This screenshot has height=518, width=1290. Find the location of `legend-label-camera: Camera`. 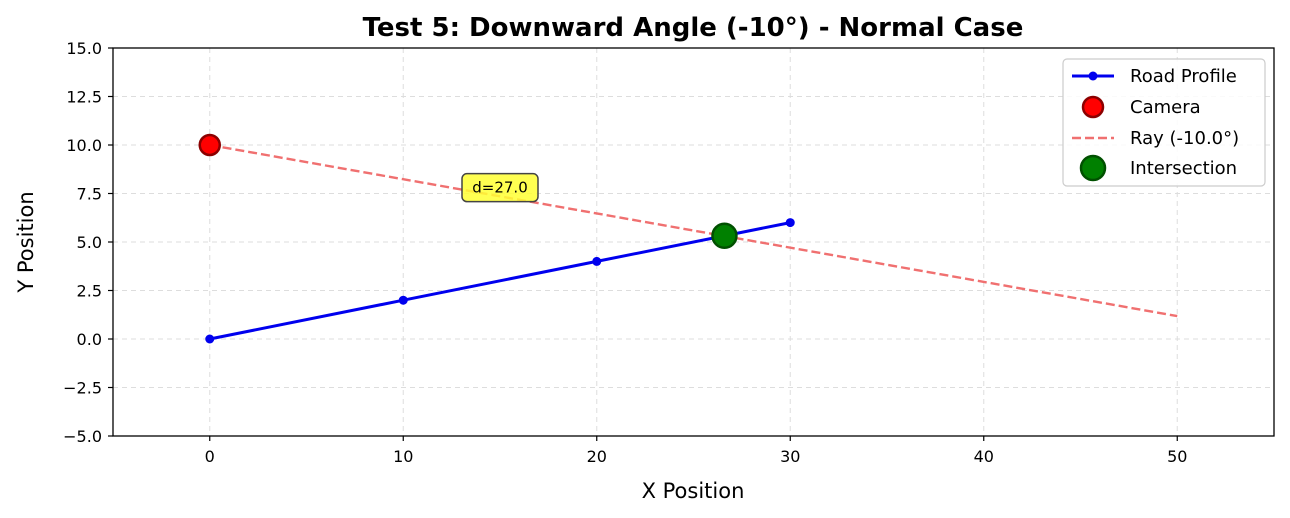

legend-label-camera: Camera is located at coordinates (1165, 107).